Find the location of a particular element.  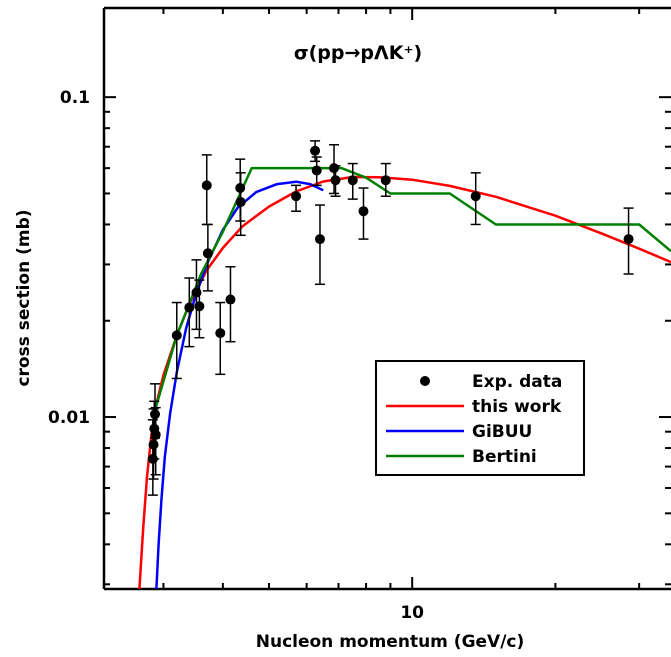

x-axis-label: Nucleon momentum (GeV/c) is located at coordinates (390, 642).